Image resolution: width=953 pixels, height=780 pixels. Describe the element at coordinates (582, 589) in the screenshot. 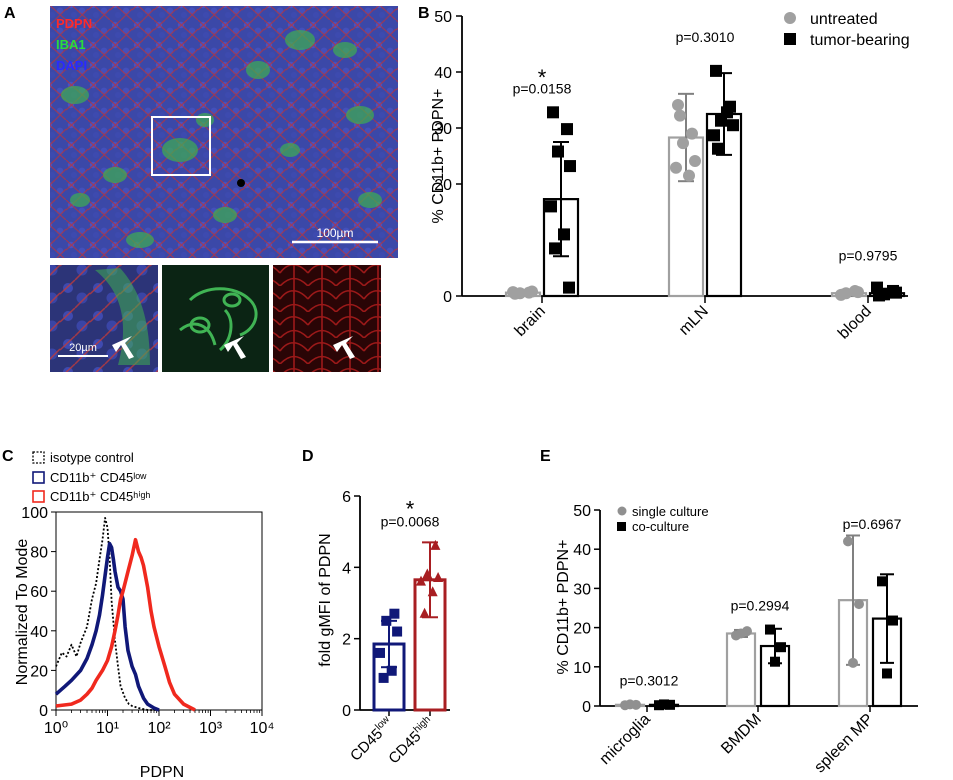

I see `e-ytick-label: 30` at that location.